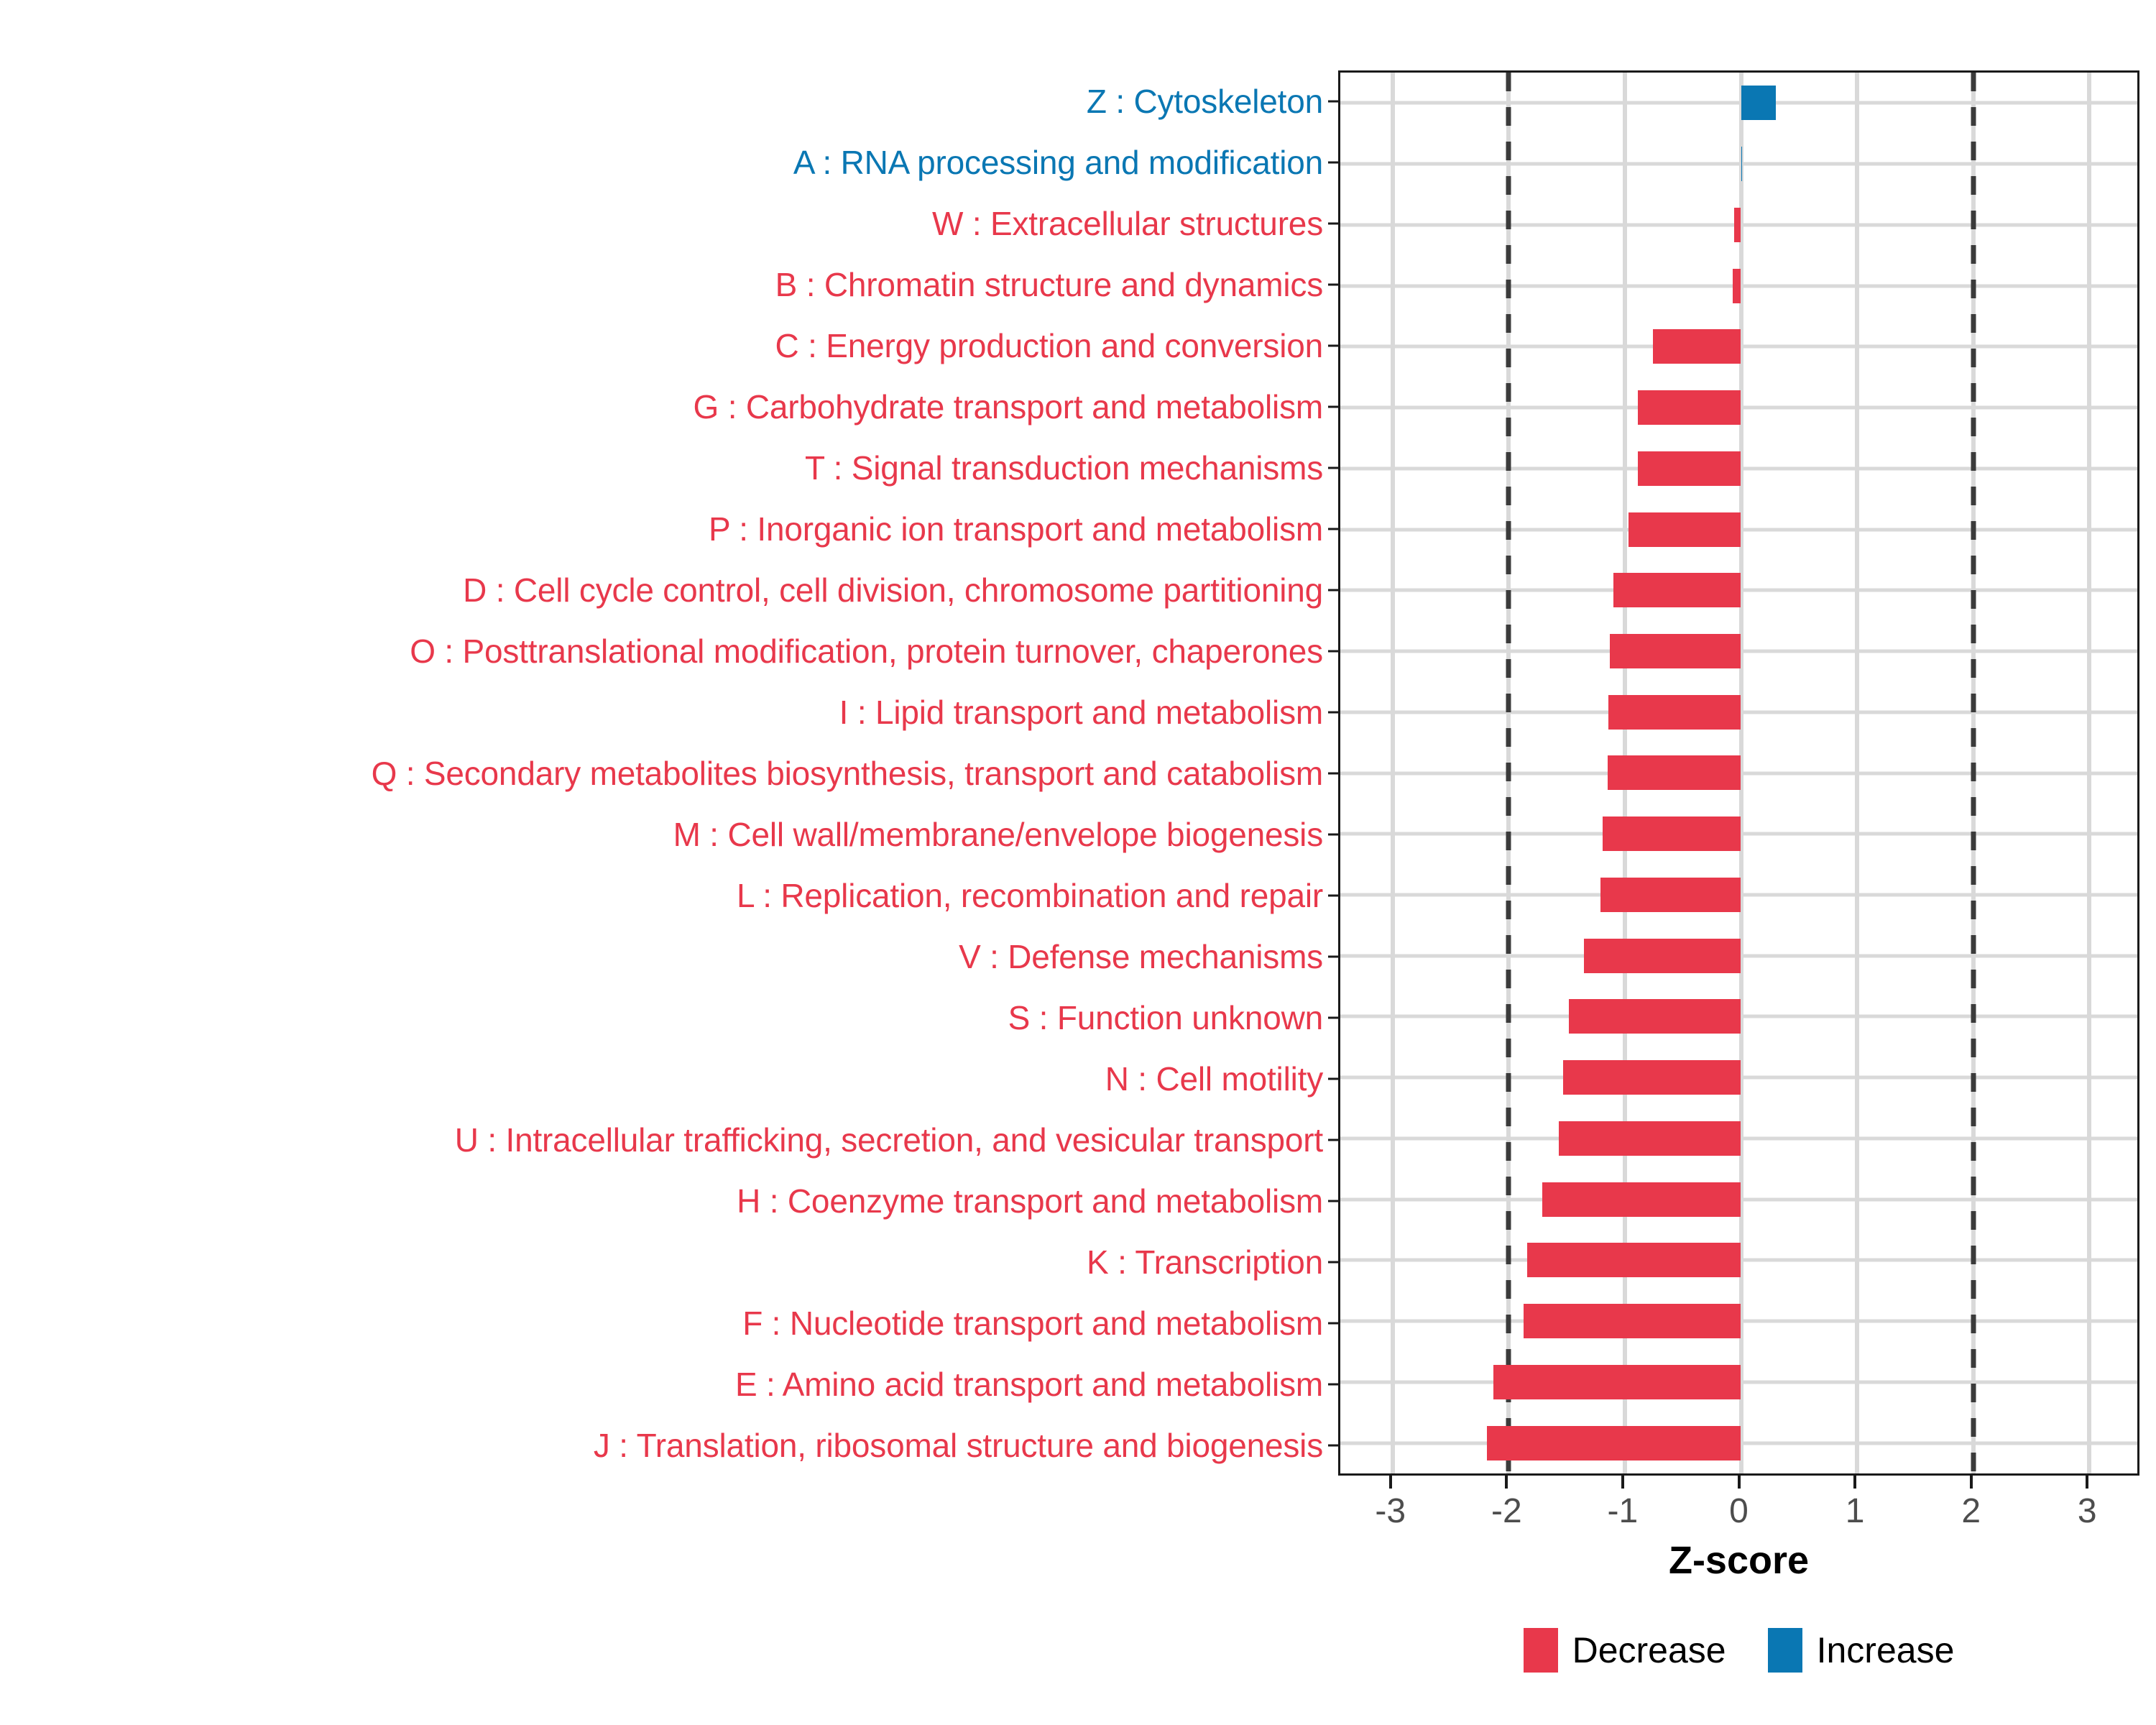 The width and height of the screenshot is (2156, 1725). Describe the element at coordinates (1390, 1511) in the screenshot. I see `x-axis-tick-label: -3` at that location.